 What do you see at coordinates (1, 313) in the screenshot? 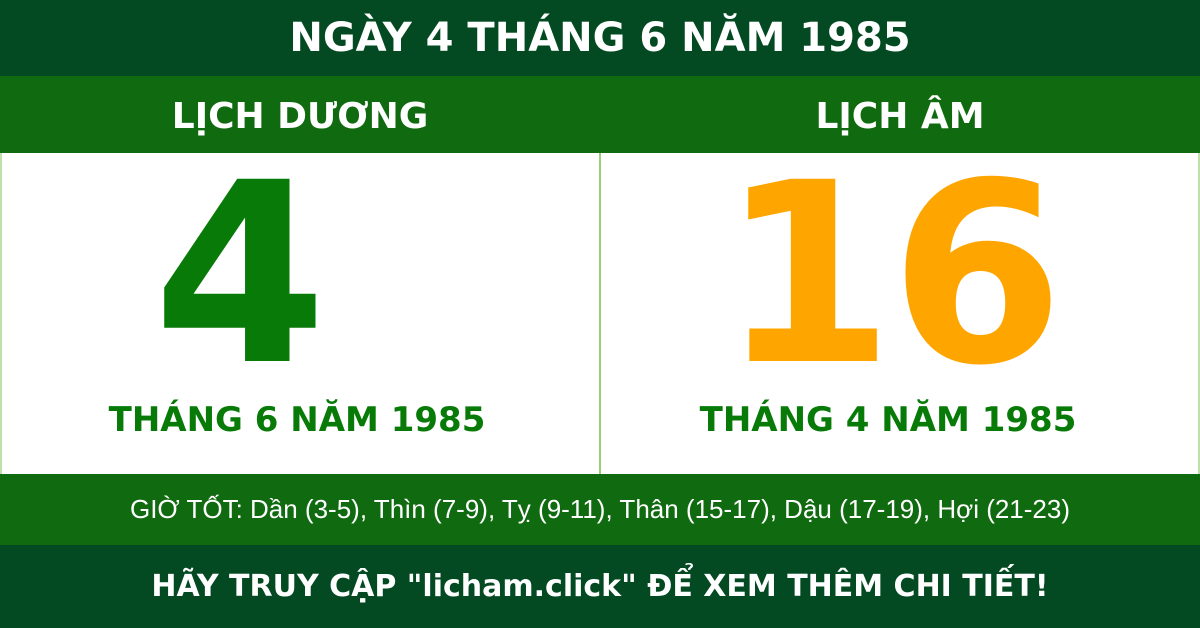
I see `left-border` at bounding box center [1, 313].